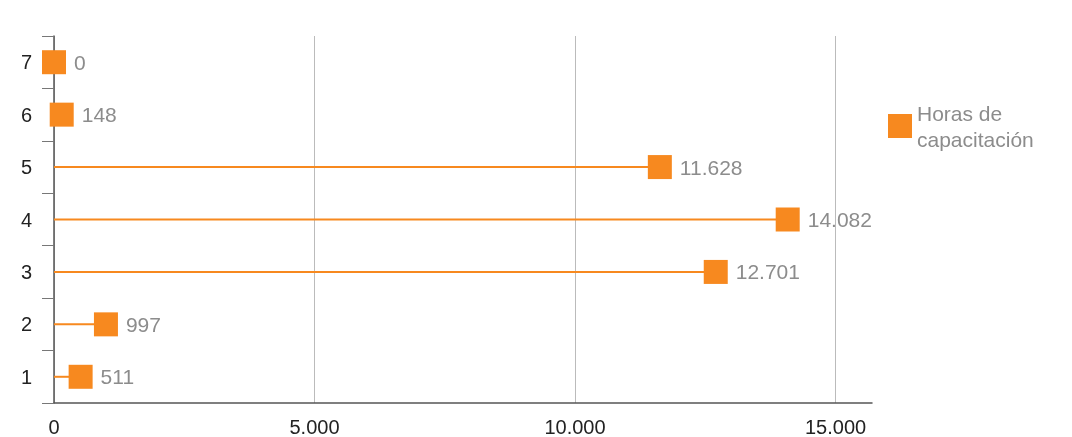 Image resolution: width=1072 pixels, height=437 pixels. What do you see at coordinates (26, 114) in the screenshot?
I see `y-tick-label: 6` at bounding box center [26, 114].